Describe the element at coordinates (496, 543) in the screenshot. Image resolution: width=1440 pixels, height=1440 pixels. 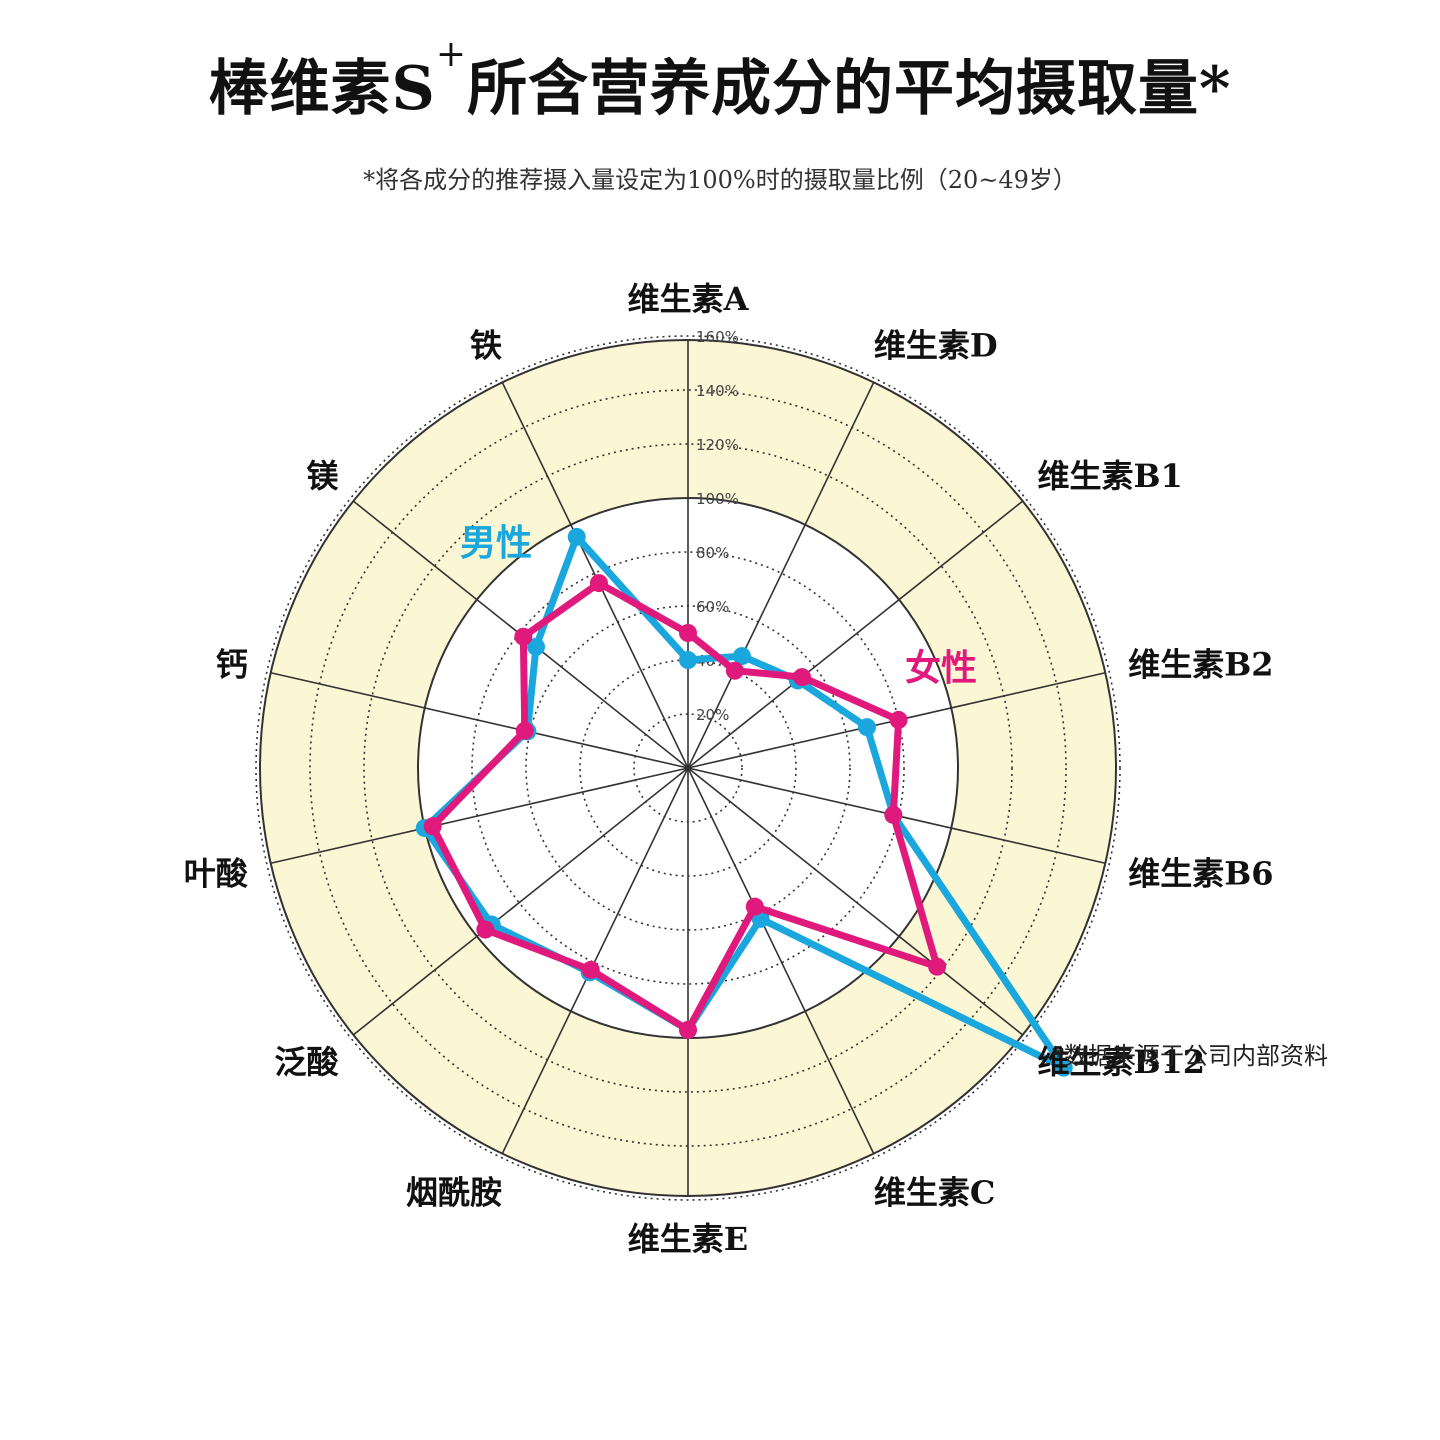
I see `legend-label-male: 男性` at that location.